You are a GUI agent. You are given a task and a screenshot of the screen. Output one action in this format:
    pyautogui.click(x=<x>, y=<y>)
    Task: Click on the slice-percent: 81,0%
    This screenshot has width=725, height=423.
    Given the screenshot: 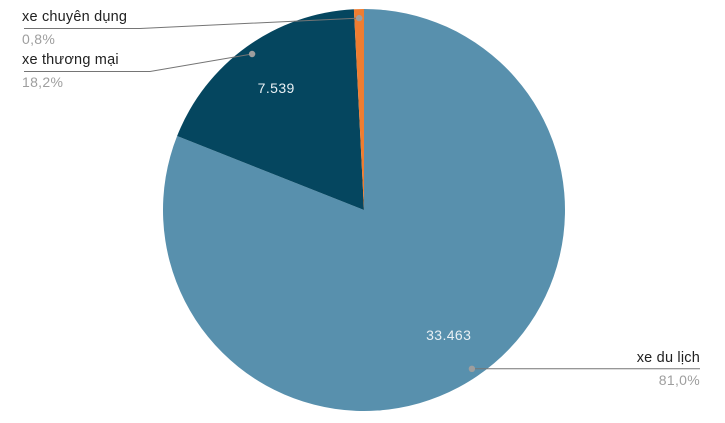 What is the action you would take?
    pyautogui.click(x=679, y=380)
    